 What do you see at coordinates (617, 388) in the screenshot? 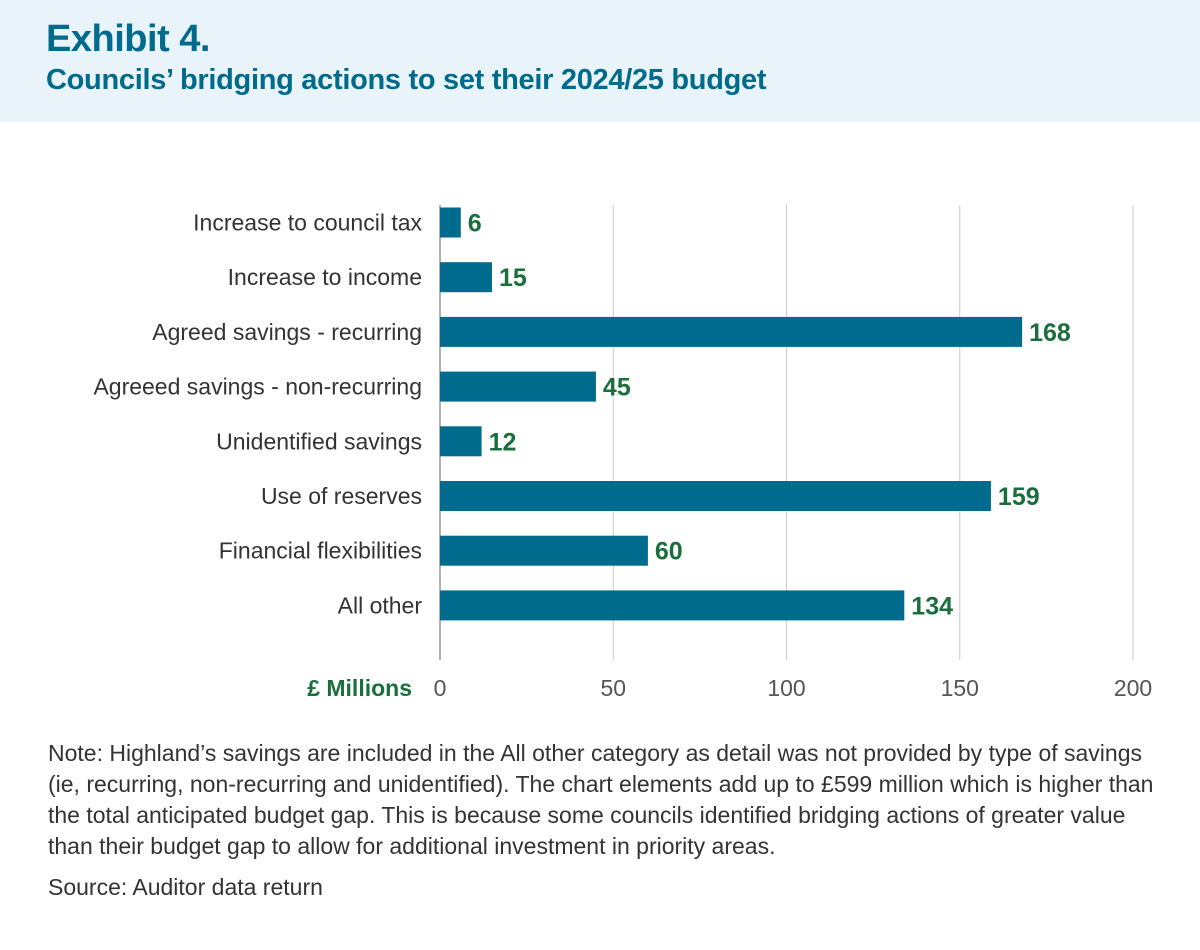
I see `data-label-3: 45` at bounding box center [617, 388].